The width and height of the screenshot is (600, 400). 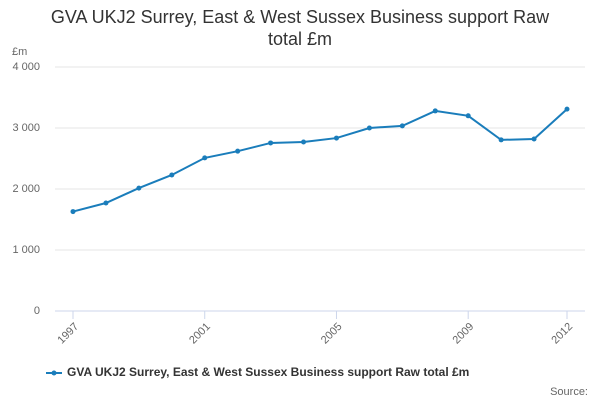 I want to click on y-tick-label: 4 000, so click(x=26, y=67).